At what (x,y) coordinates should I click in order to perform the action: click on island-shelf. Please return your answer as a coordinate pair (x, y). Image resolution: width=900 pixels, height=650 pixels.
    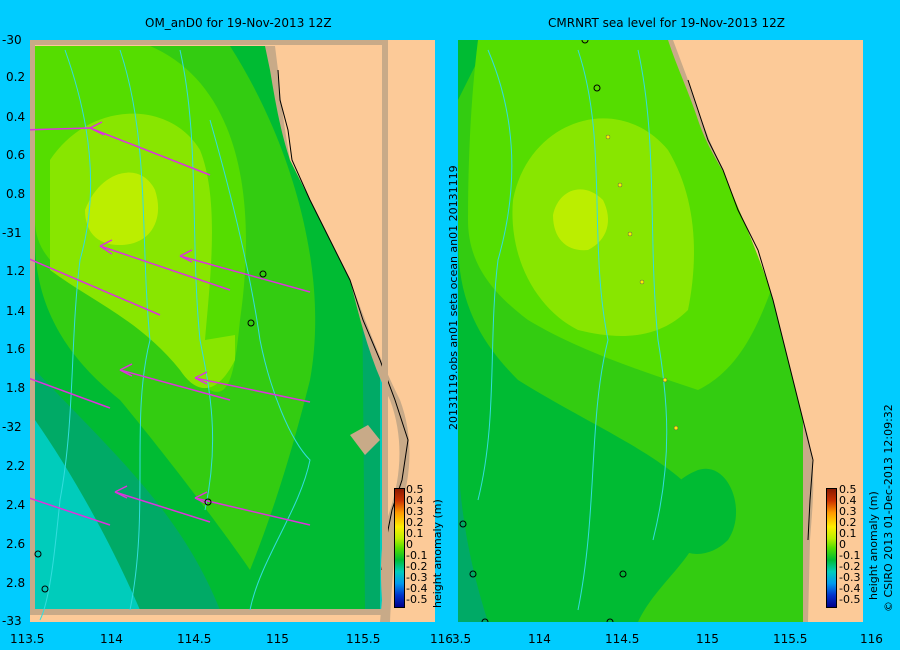
    Looking at the image, I should click on (365, 440).